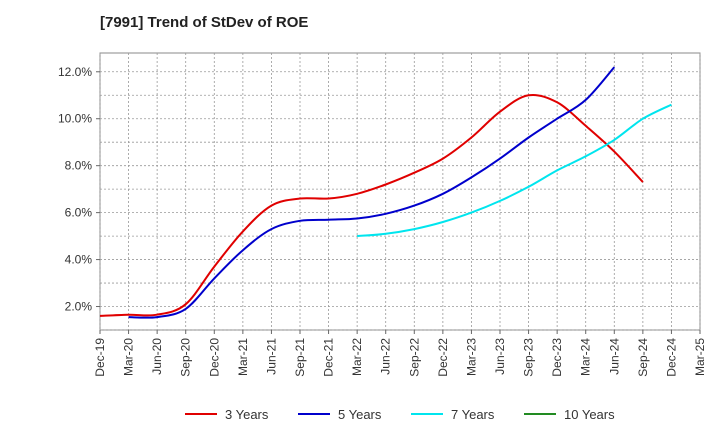 The image size is (720, 440). What do you see at coordinates (473, 414) in the screenshot?
I see `legend-label-7-years: 7 Years` at bounding box center [473, 414].